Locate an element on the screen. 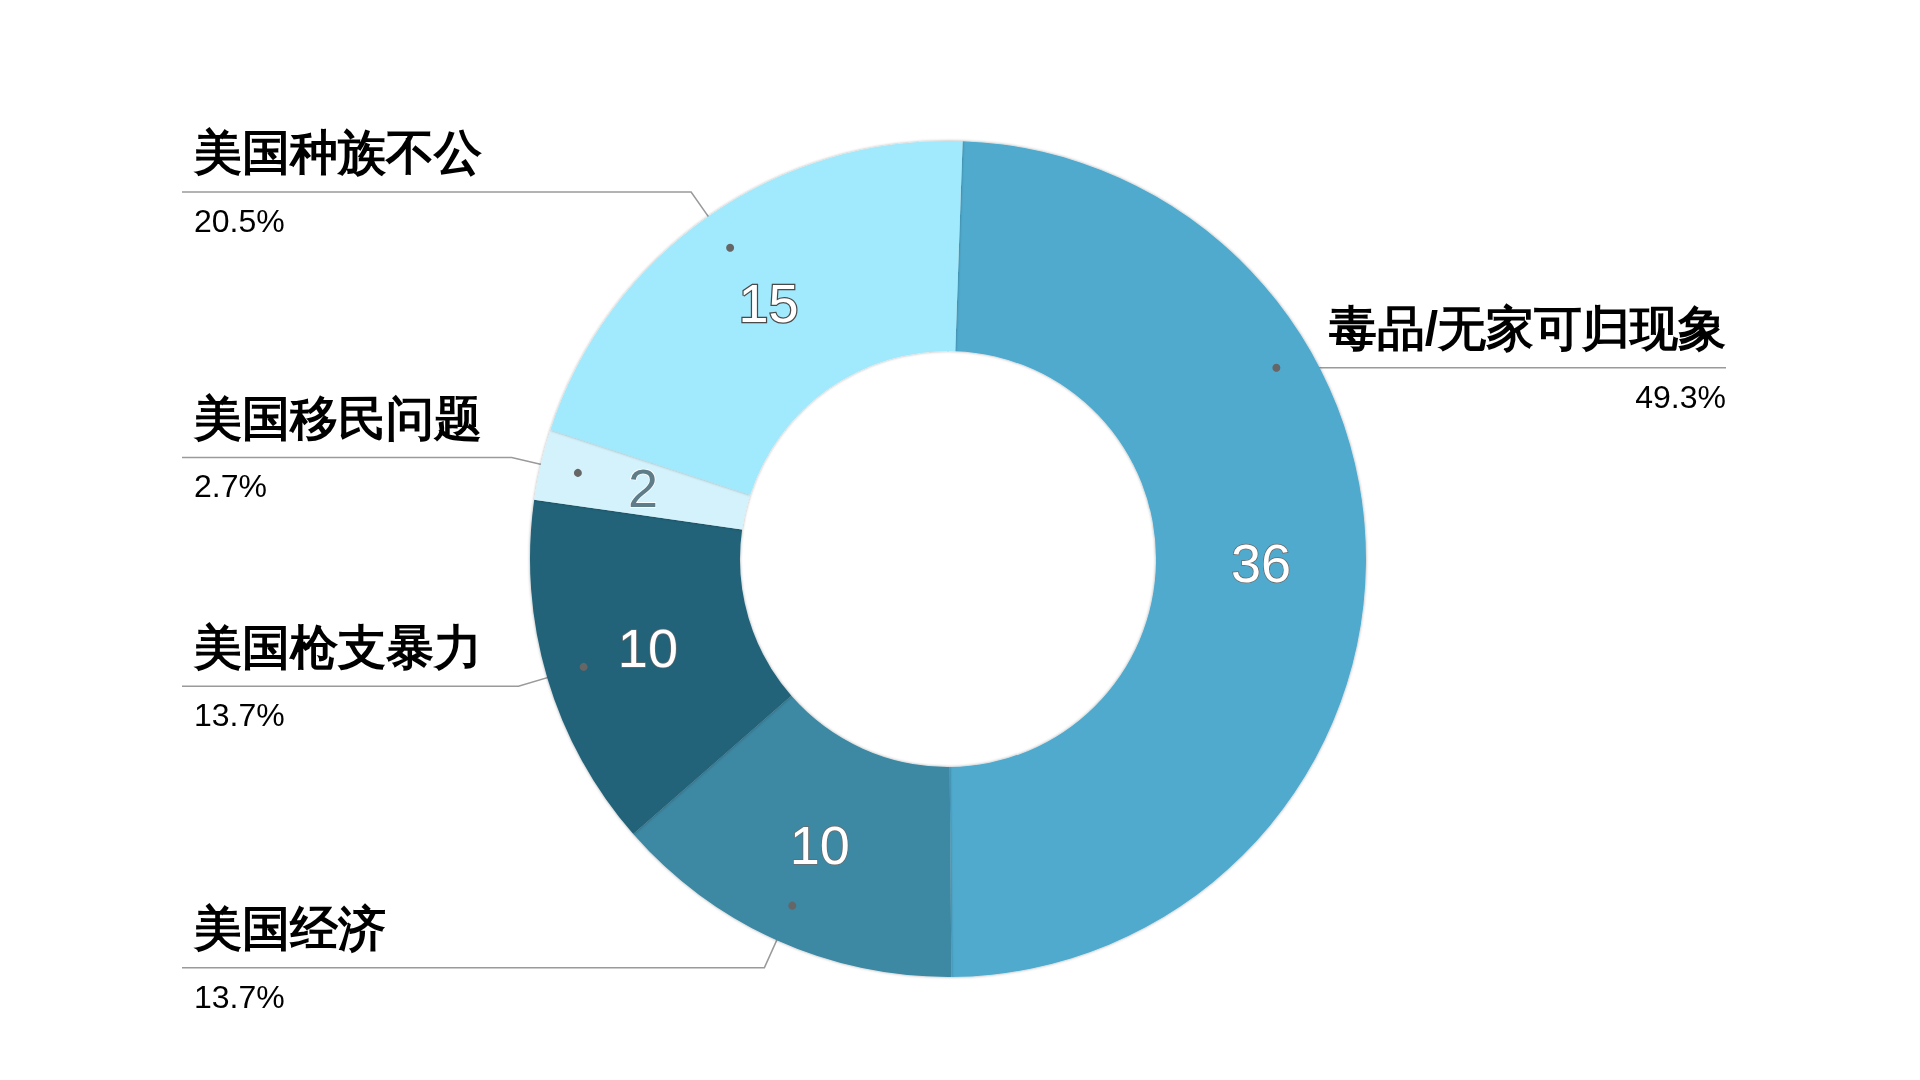 This screenshot has height=1080, width=1920. slice-label: 美国移民问题 is located at coordinates (337, 418).